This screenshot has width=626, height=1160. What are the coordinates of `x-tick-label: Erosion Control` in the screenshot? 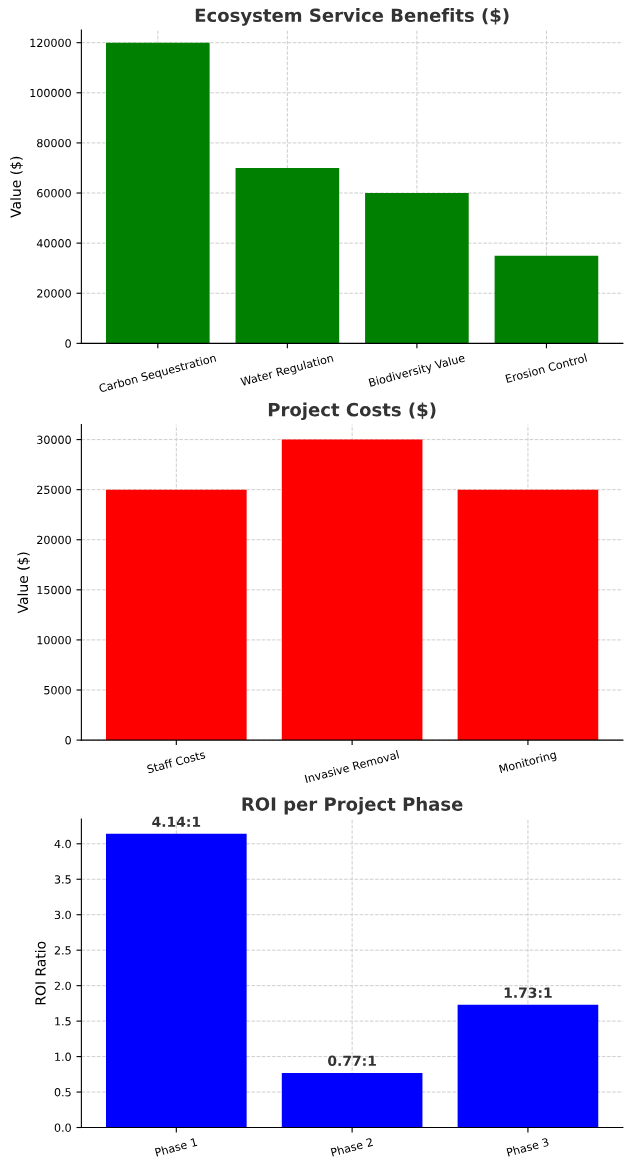 It's located at (546, 368).